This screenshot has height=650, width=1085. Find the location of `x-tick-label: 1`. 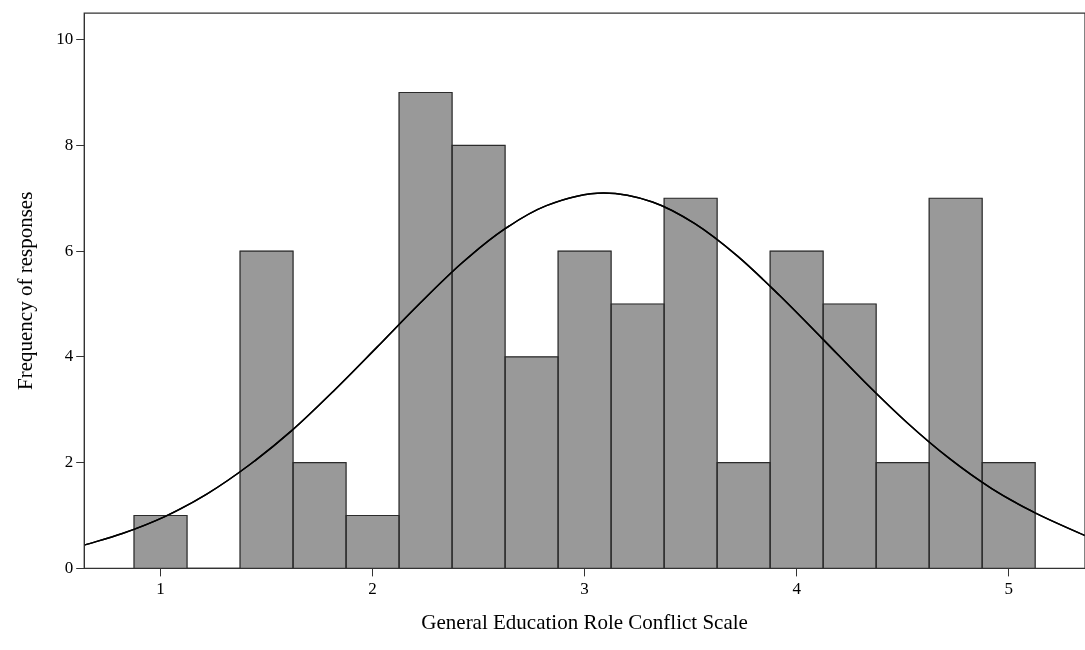

x-tick-label: 1 is located at coordinates (160, 589).